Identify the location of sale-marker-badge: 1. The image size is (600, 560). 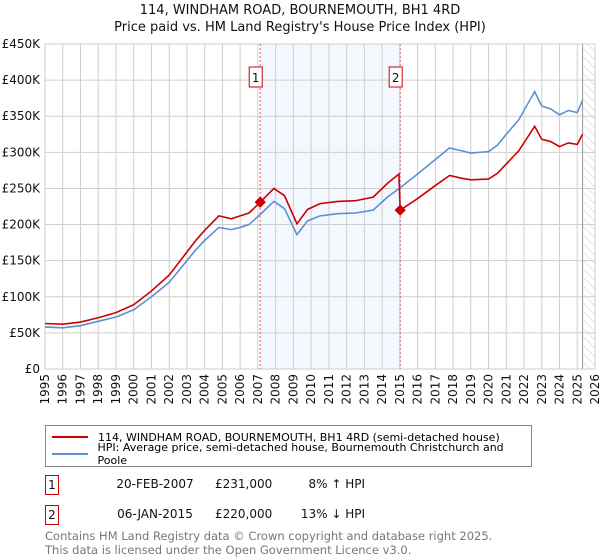
(52, 485).